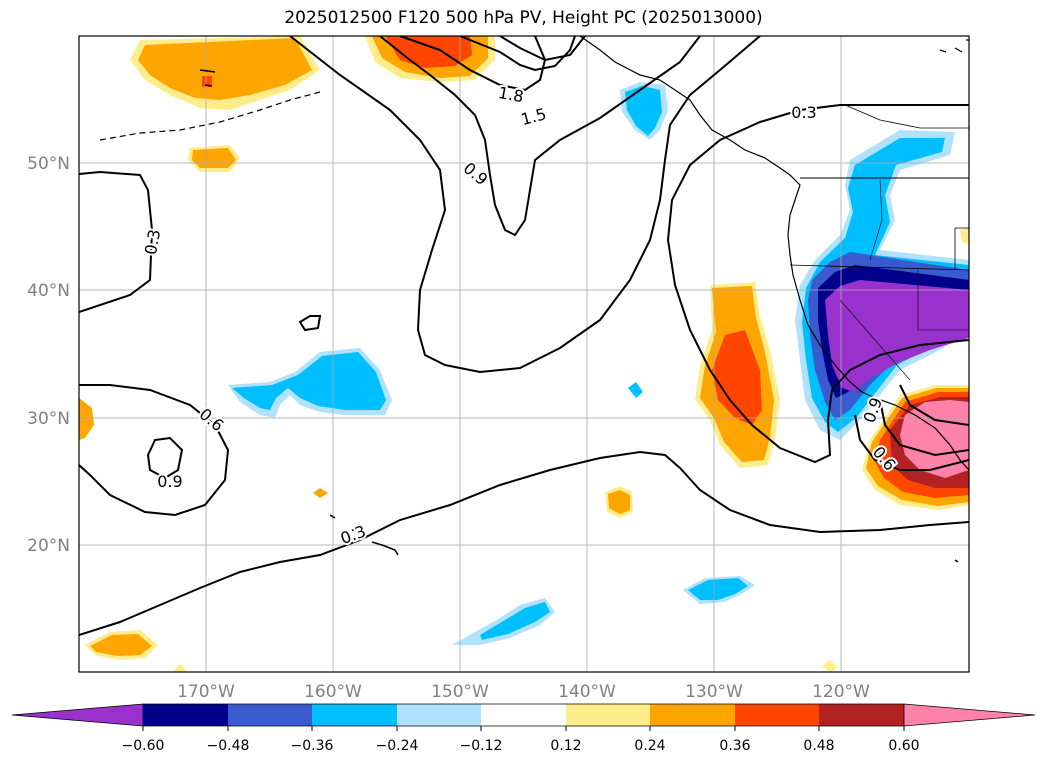 The width and height of the screenshot is (1047, 765). What do you see at coordinates (333, 692) in the screenshot?
I see `lon-label-160w: 160°W` at bounding box center [333, 692].